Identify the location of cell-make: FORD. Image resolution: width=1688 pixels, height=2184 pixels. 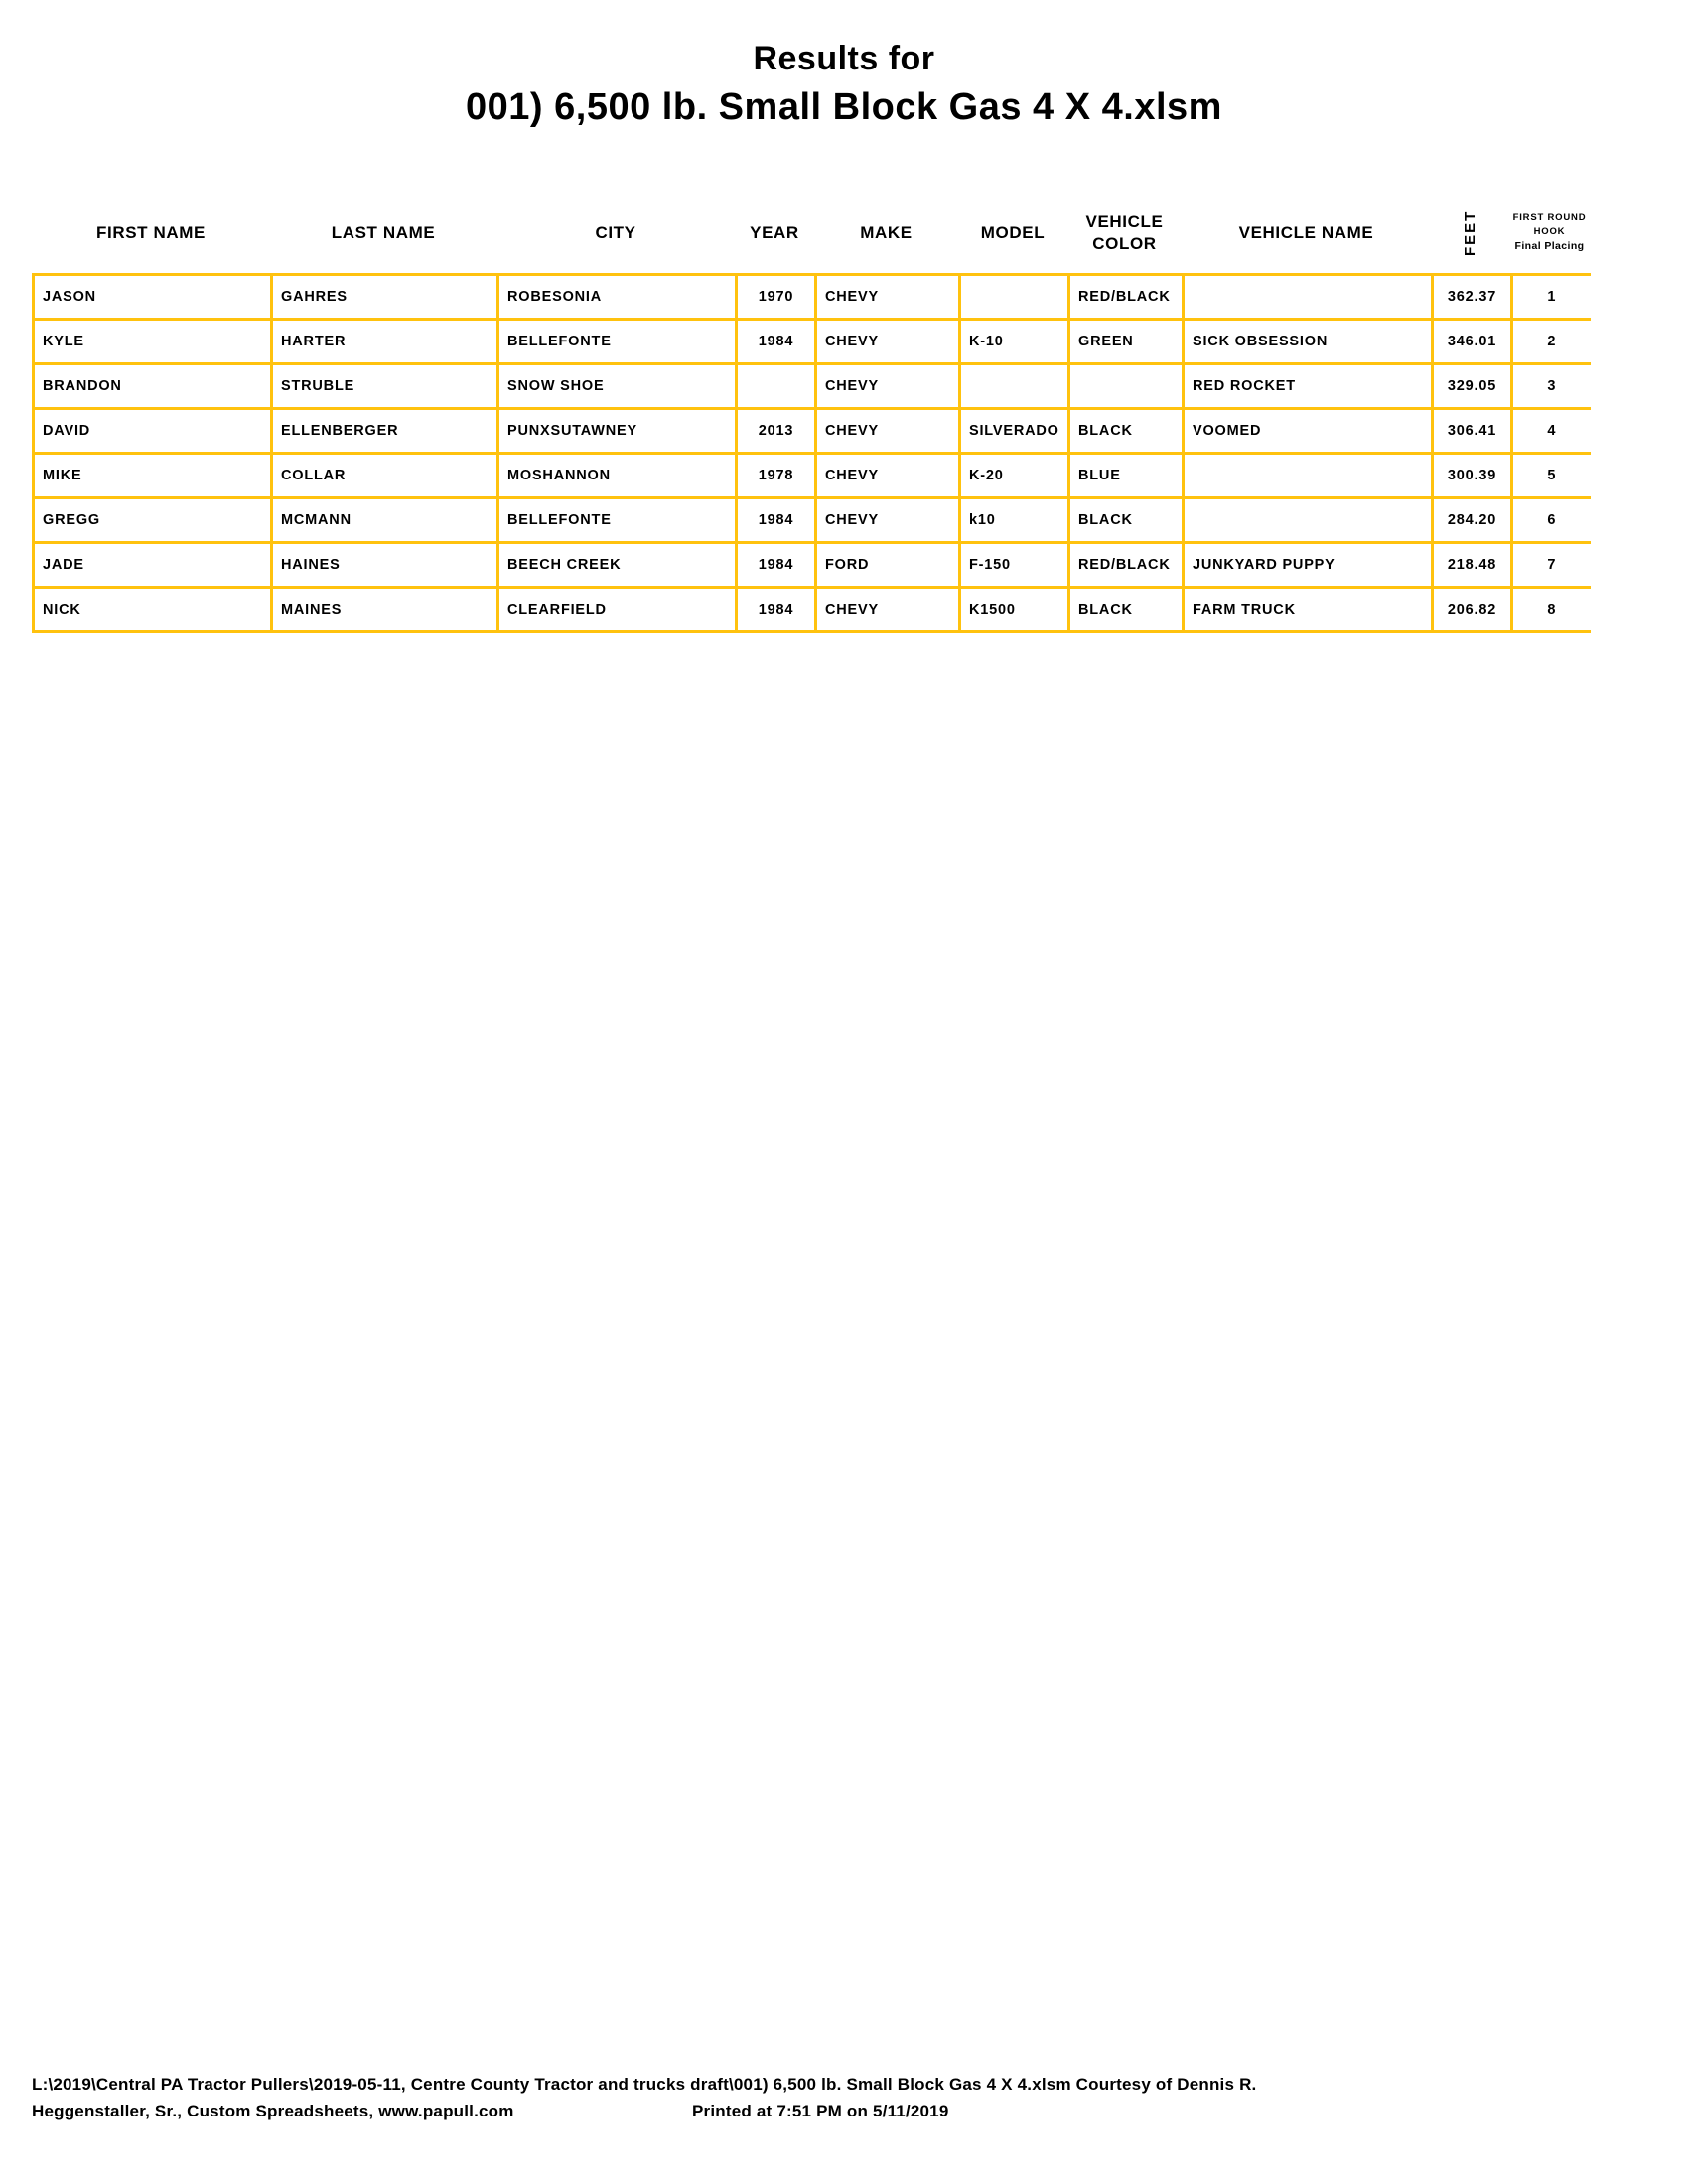
(887, 565).